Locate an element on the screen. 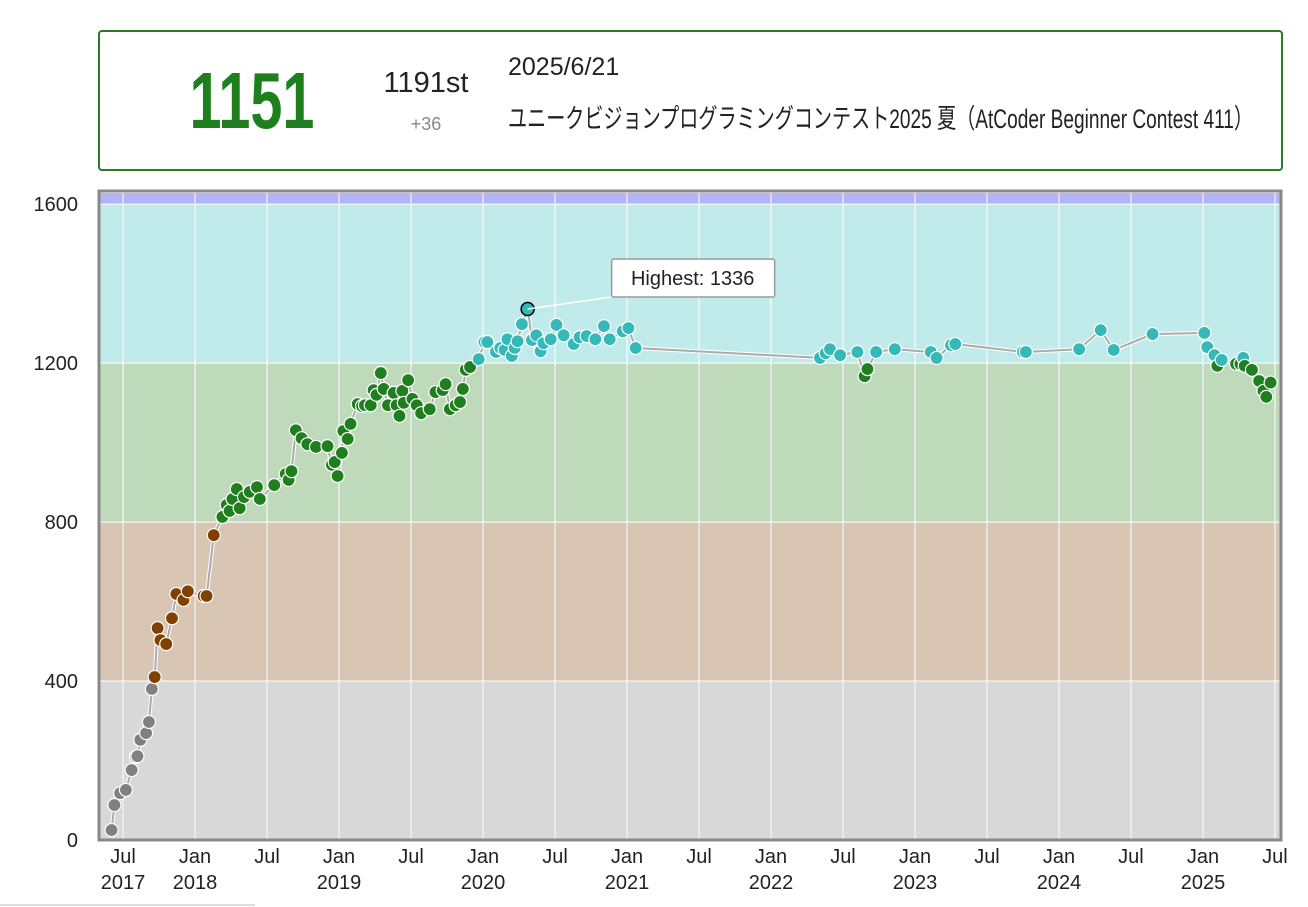  tooltip-text: Highest: 1336 is located at coordinates (692, 279).